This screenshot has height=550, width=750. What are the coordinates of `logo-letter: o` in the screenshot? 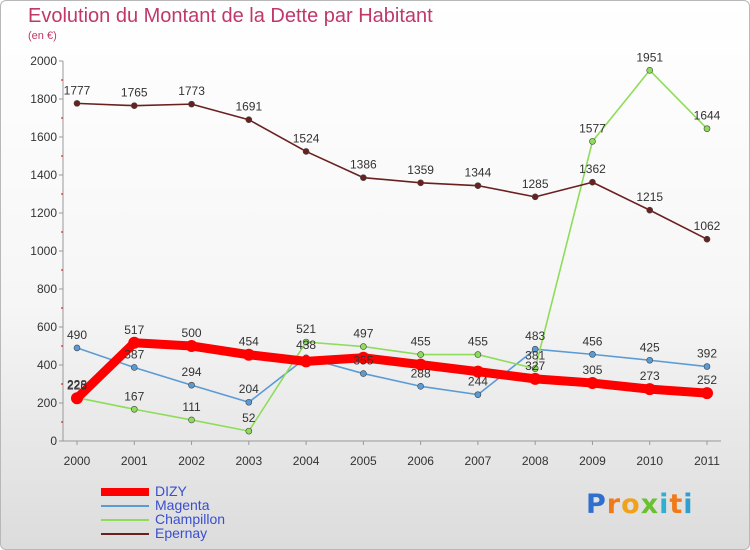 It's located at (631, 504).